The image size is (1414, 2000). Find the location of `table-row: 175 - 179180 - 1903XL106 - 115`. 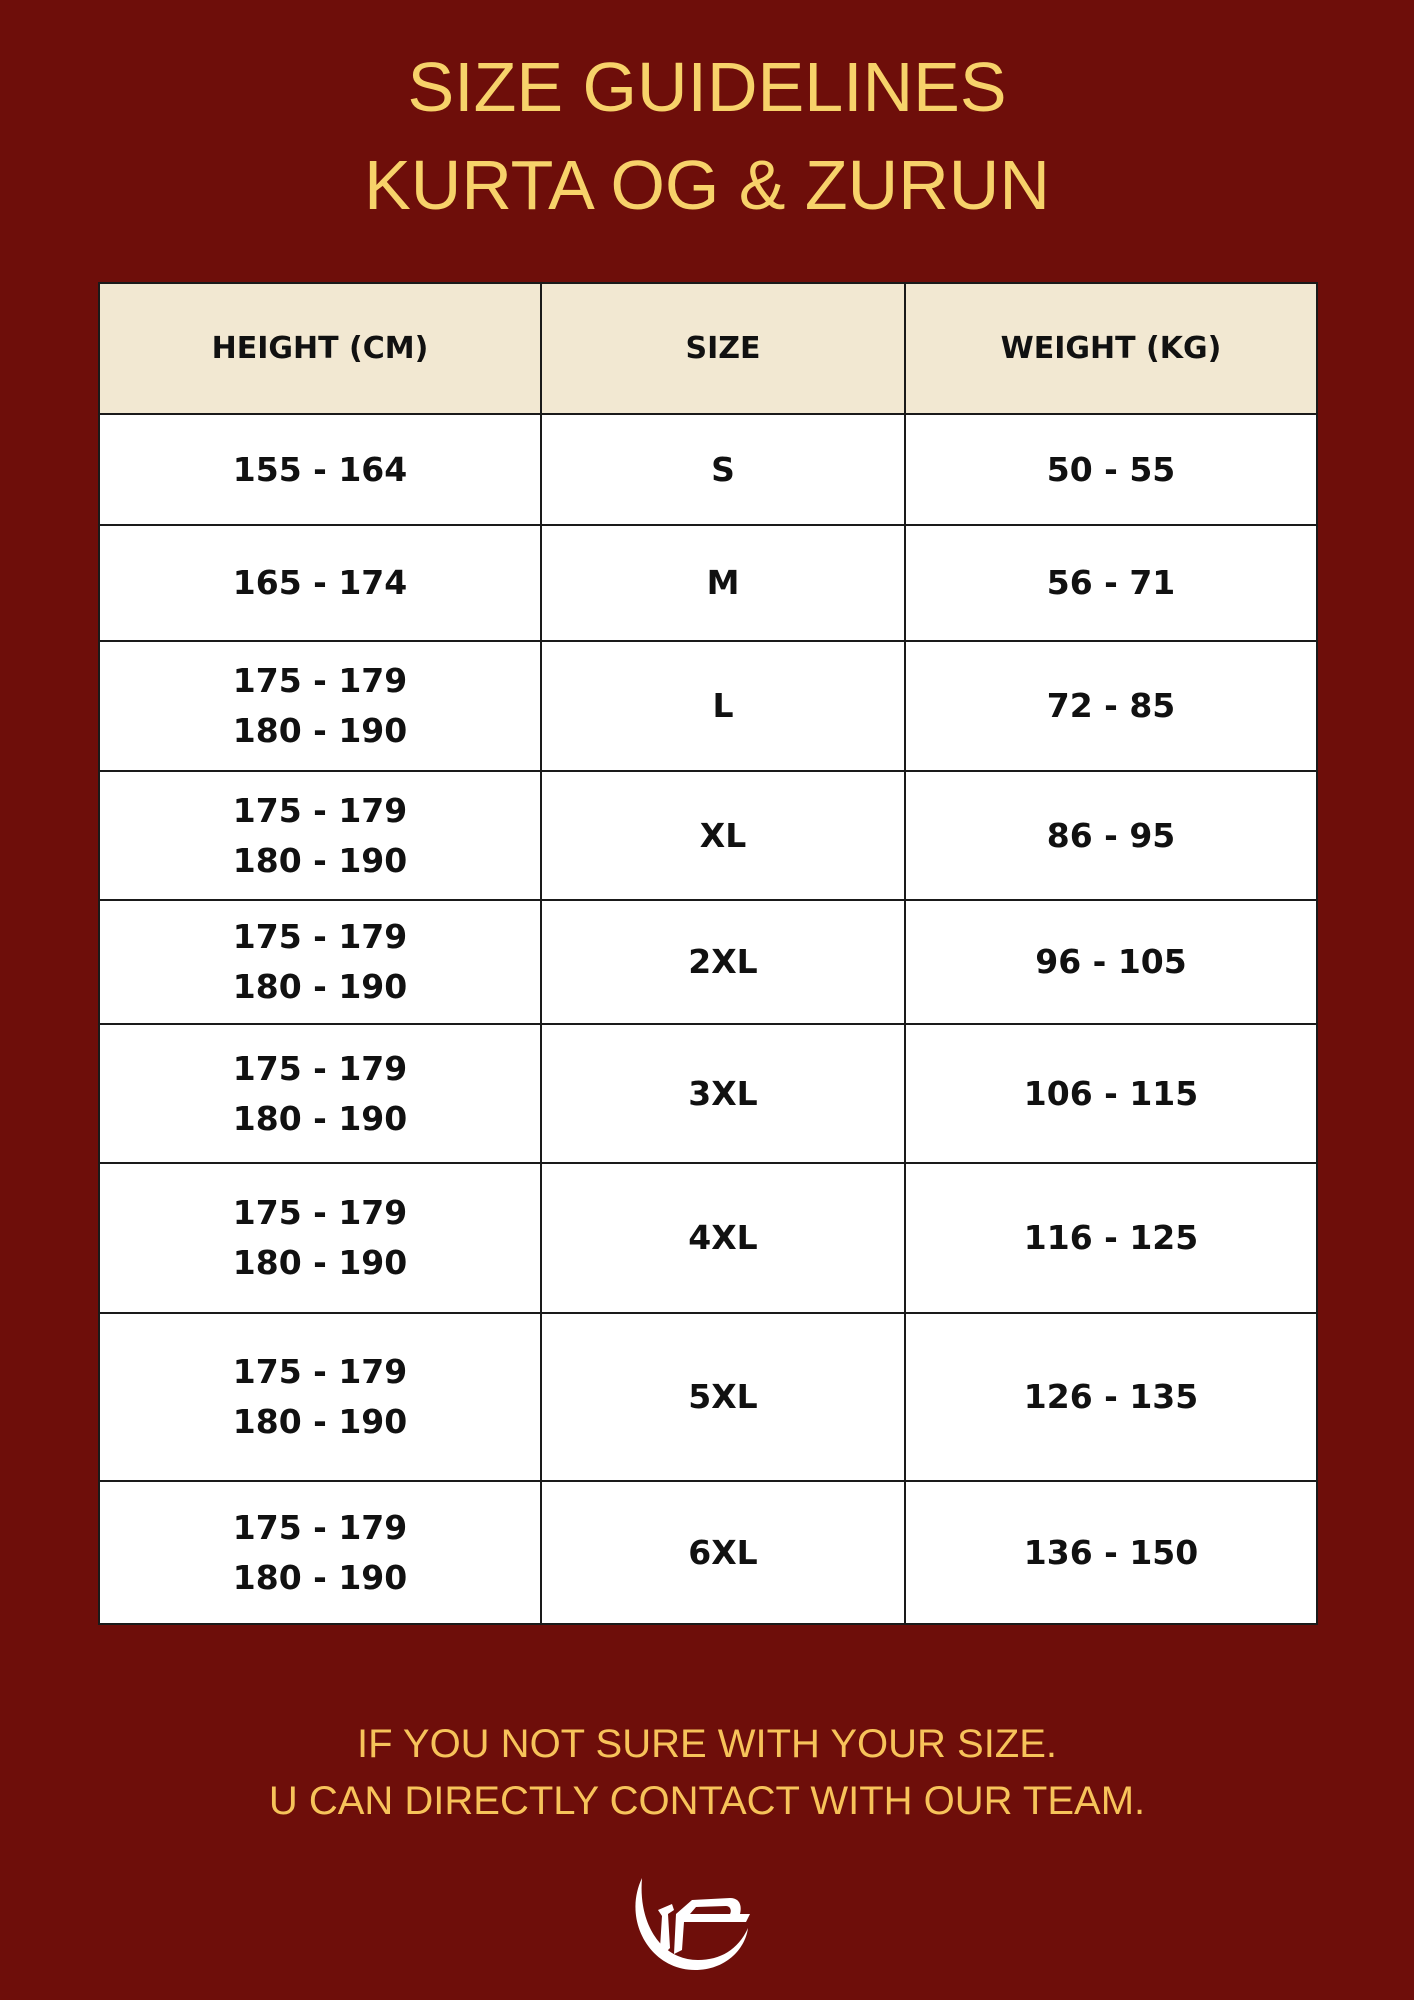

table-row: 175 - 179180 - 1903XL106 - 115 is located at coordinates (708, 1093).